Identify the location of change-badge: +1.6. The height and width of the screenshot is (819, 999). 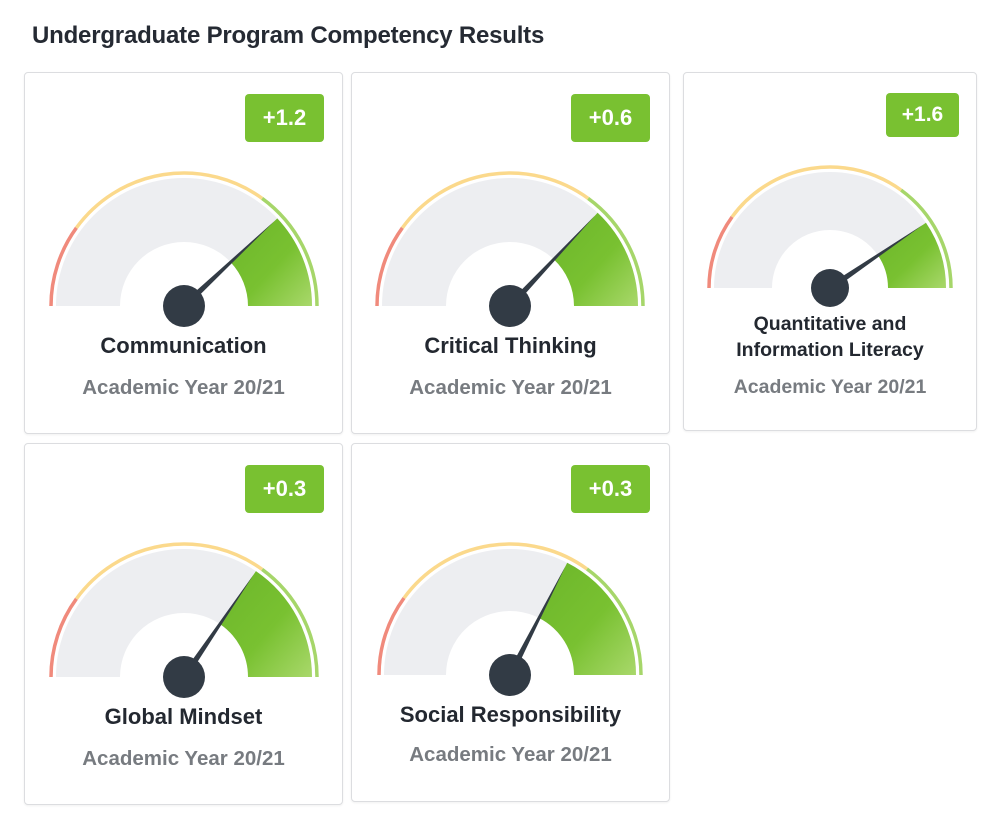
(922, 115).